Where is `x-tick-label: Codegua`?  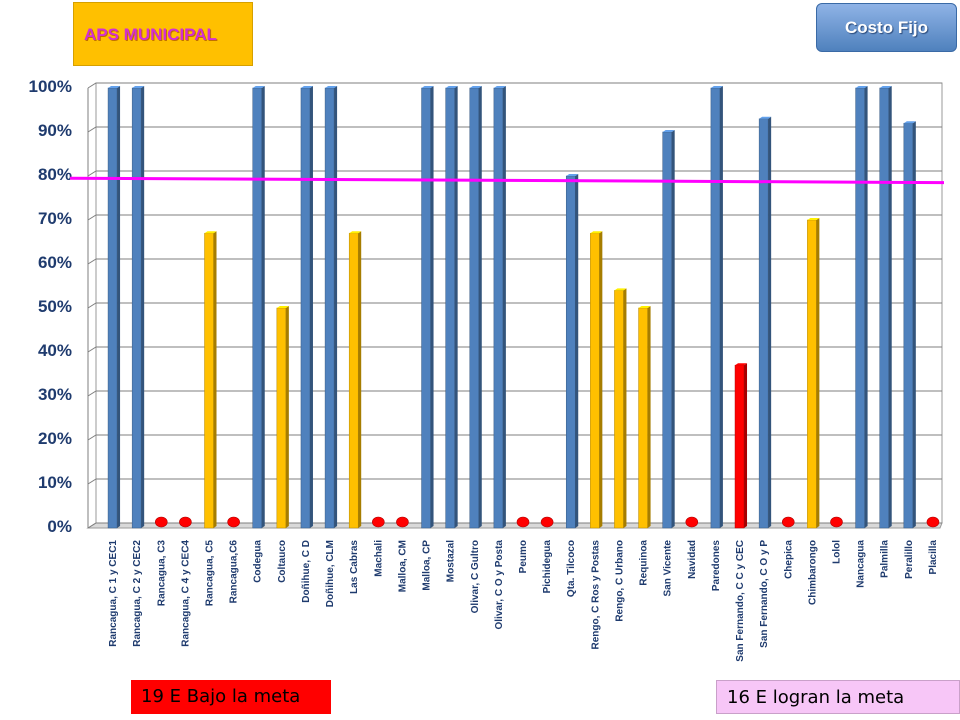
x-tick-label: Codegua is located at coordinates (258, 561).